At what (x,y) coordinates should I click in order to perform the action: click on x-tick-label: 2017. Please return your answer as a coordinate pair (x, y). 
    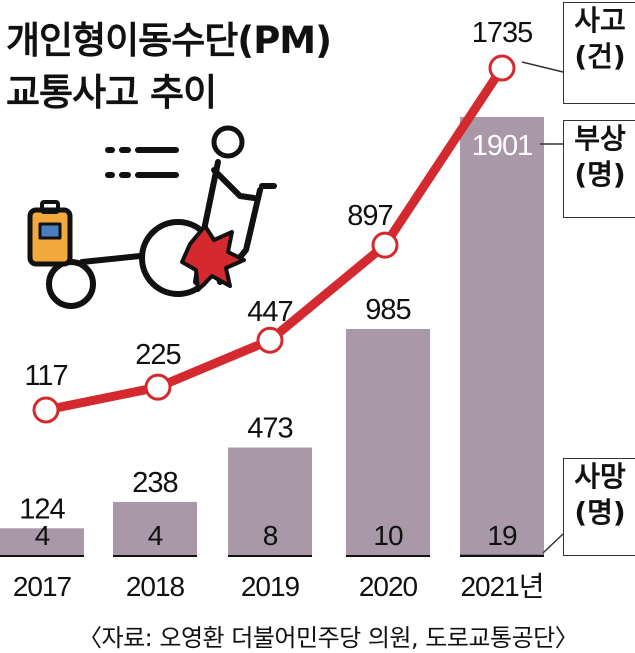
    Looking at the image, I should click on (42, 586).